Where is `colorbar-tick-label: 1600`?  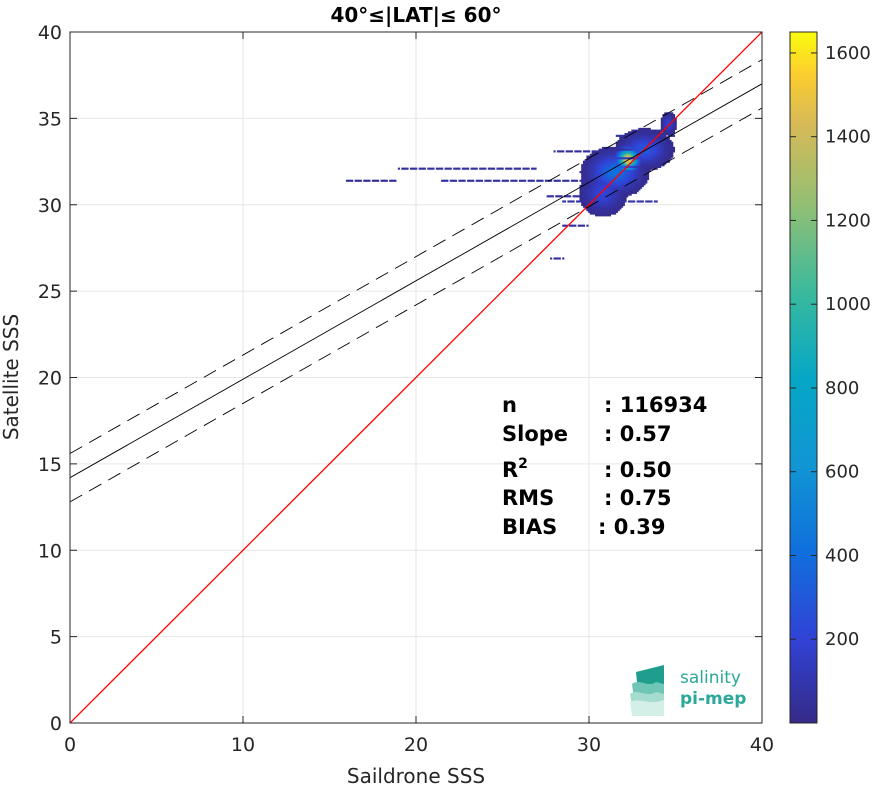 colorbar-tick-label: 1600 is located at coordinates (848, 53).